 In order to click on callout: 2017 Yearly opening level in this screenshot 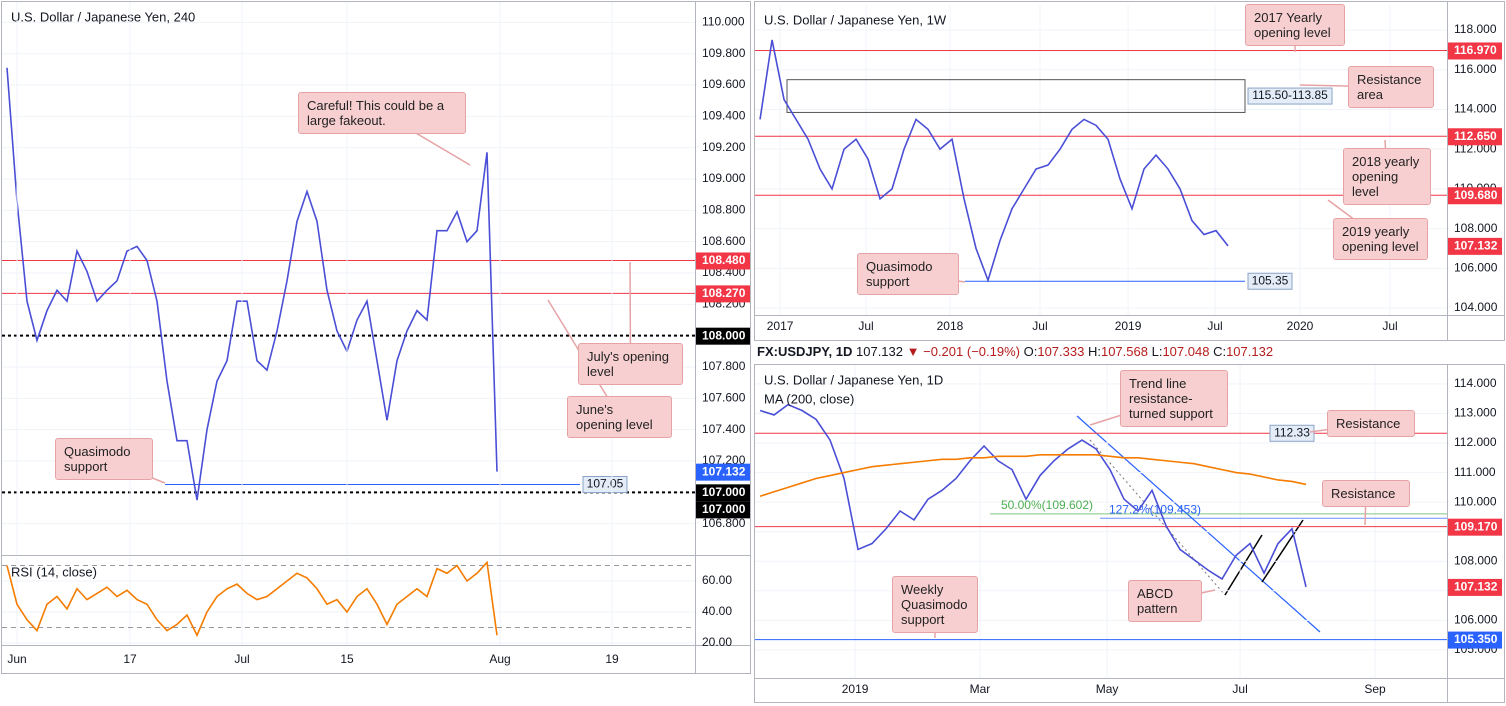, I will do `click(1295, 25)`.